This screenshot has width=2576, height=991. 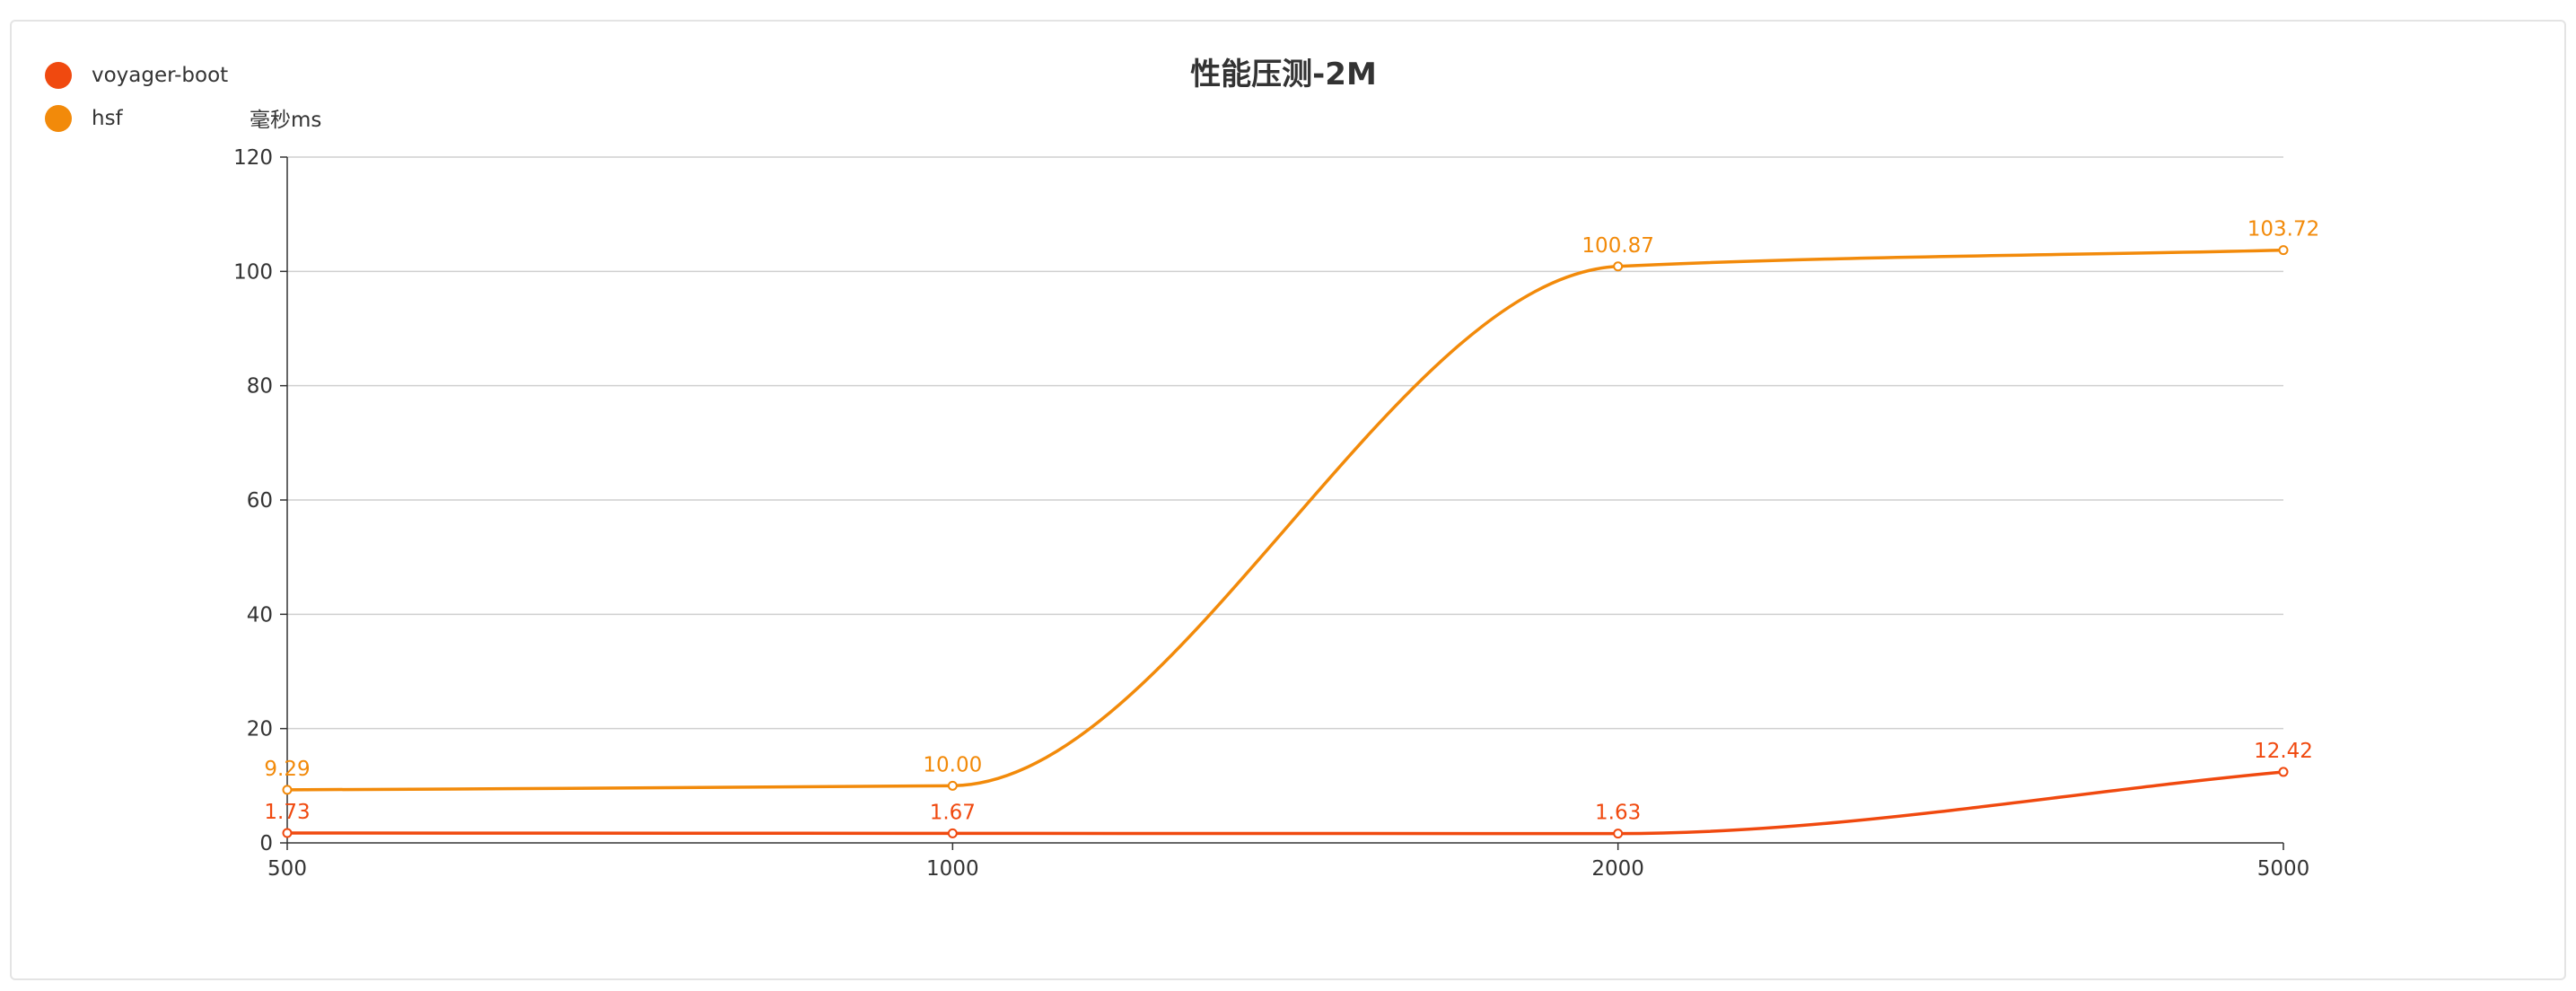 What do you see at coordinates (287, 869) in the screenshot?
I see `x-tick-label-500: 500` at bounding box center [287, 869].